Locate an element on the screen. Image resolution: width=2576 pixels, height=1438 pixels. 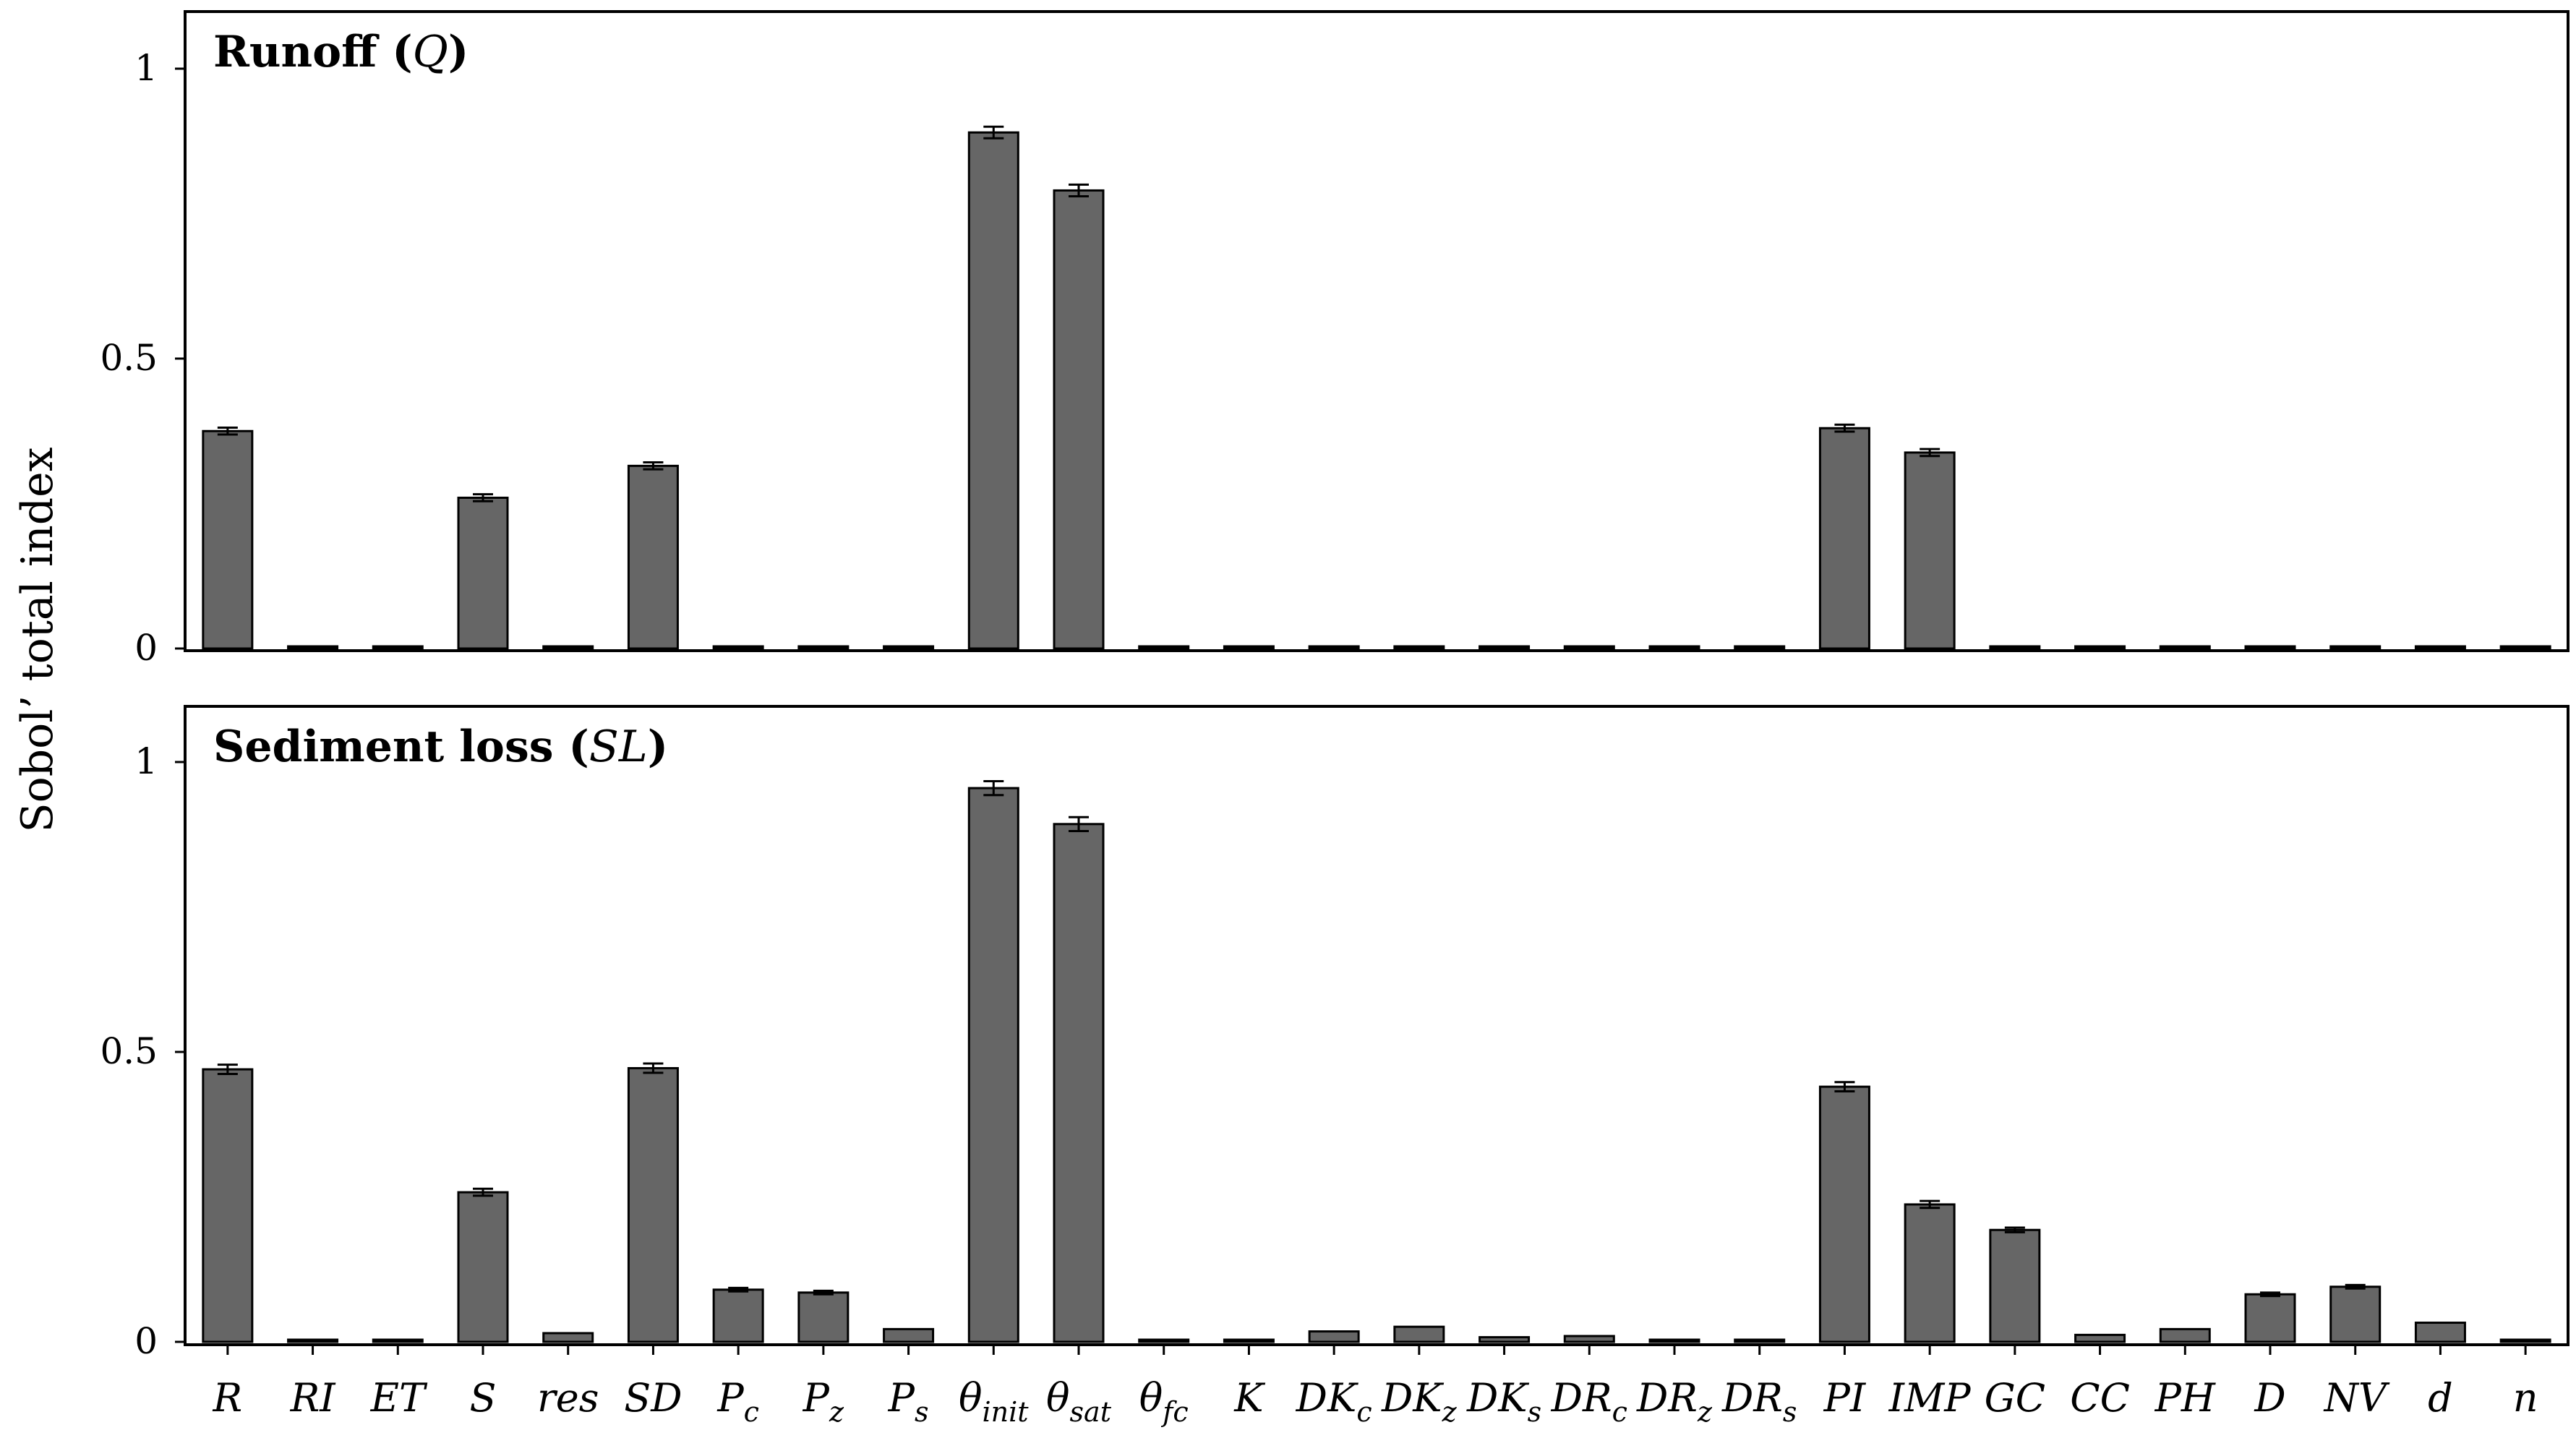
bar-n is located at coordinates (2525, 647).